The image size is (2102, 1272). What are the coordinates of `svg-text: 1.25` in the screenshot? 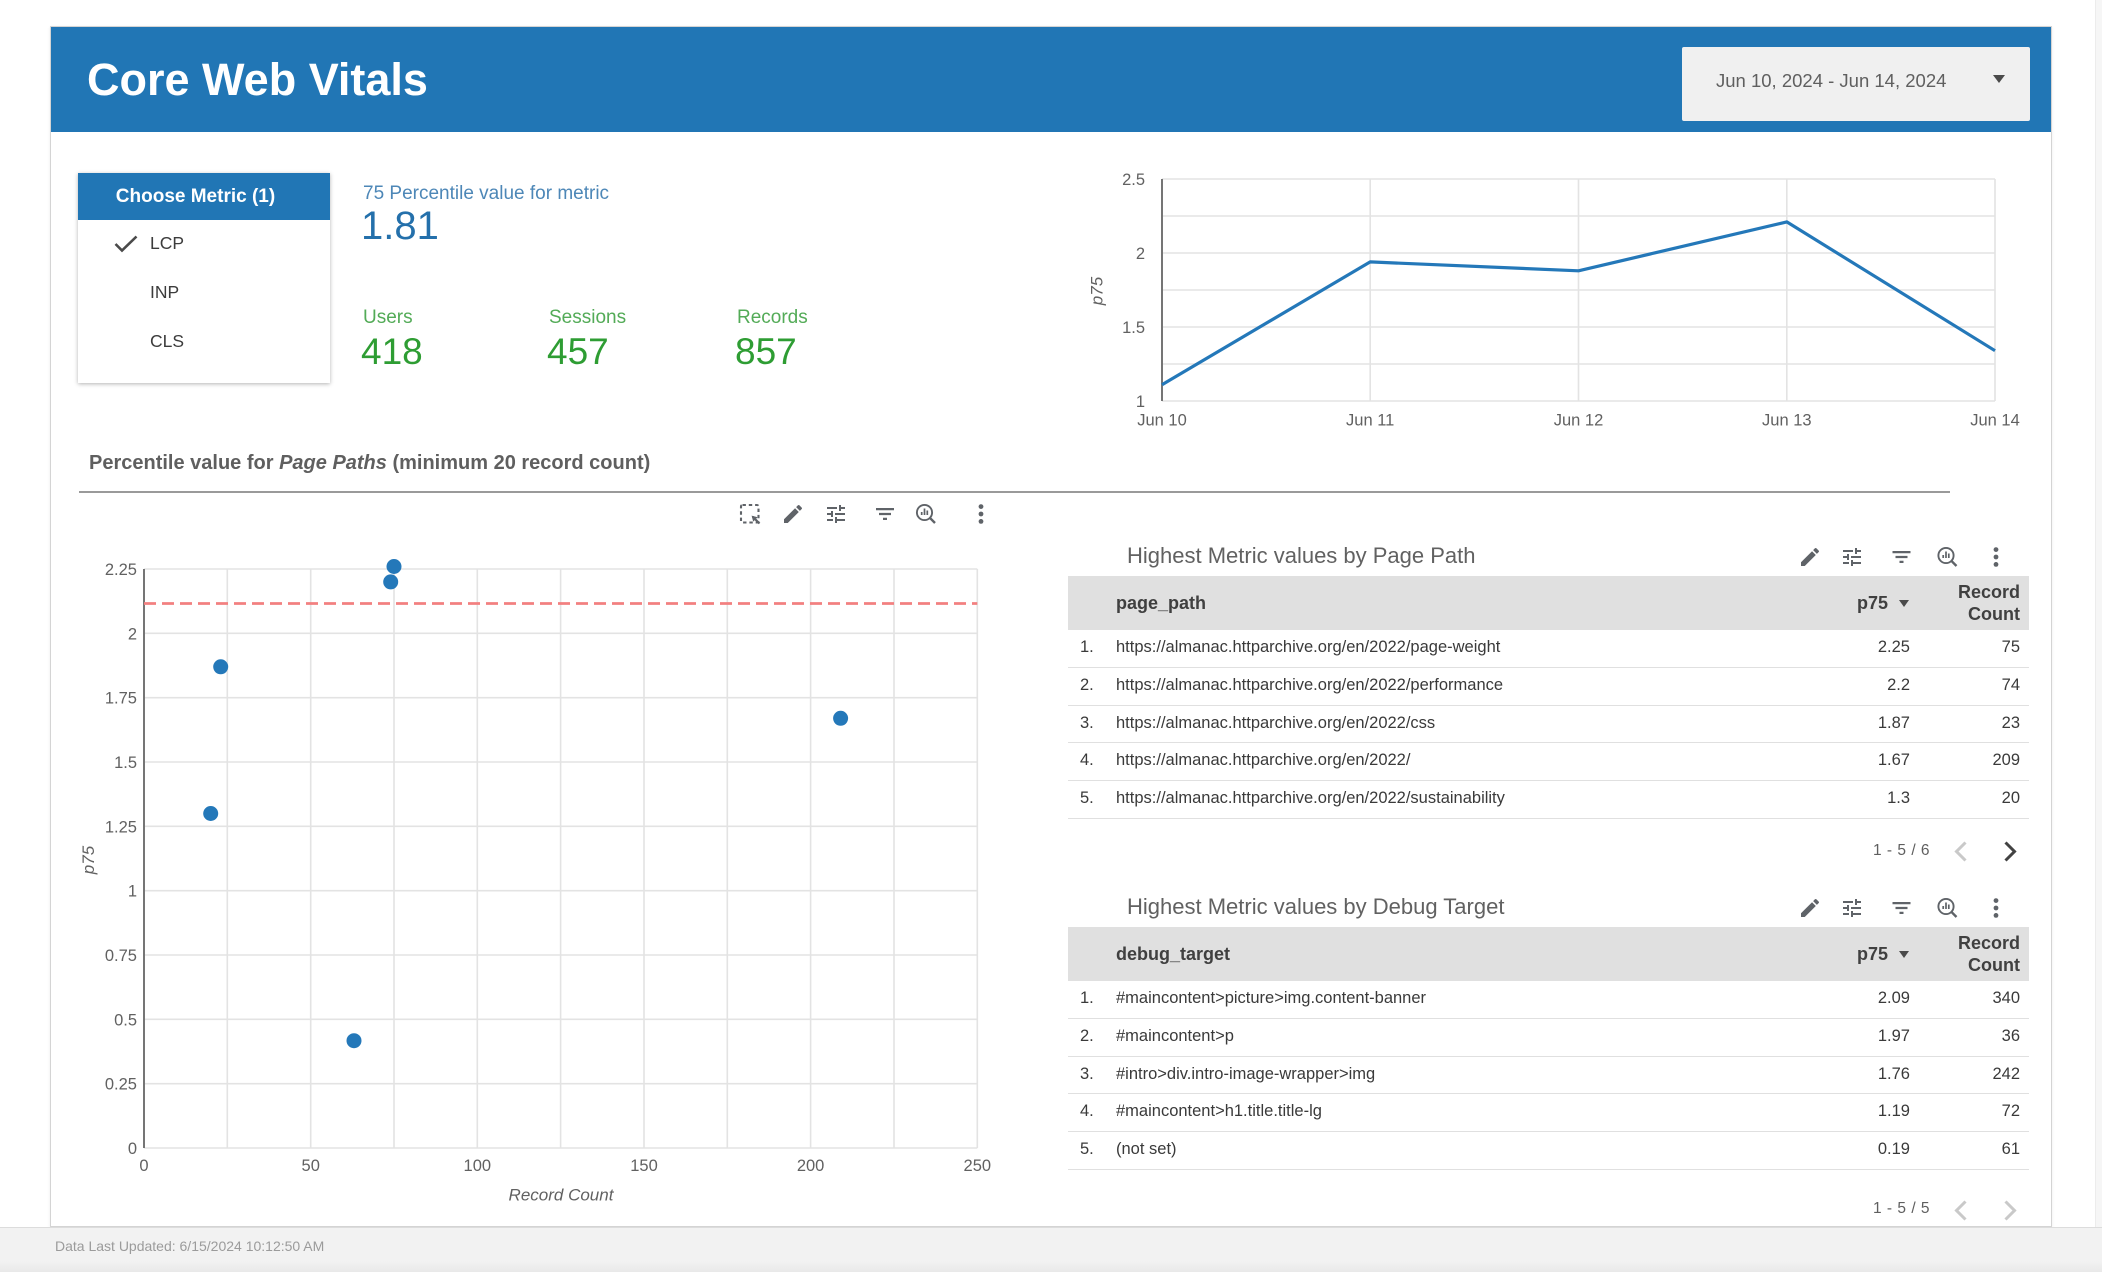 It's located at (121, 827).